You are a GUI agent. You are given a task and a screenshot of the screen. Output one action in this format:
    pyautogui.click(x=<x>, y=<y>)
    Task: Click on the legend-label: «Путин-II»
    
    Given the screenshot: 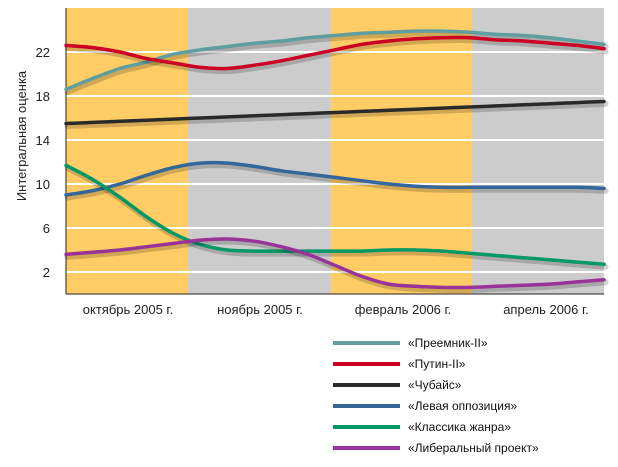 What is the action you would take?
    pyautogui.click(x=437, y=364)
    